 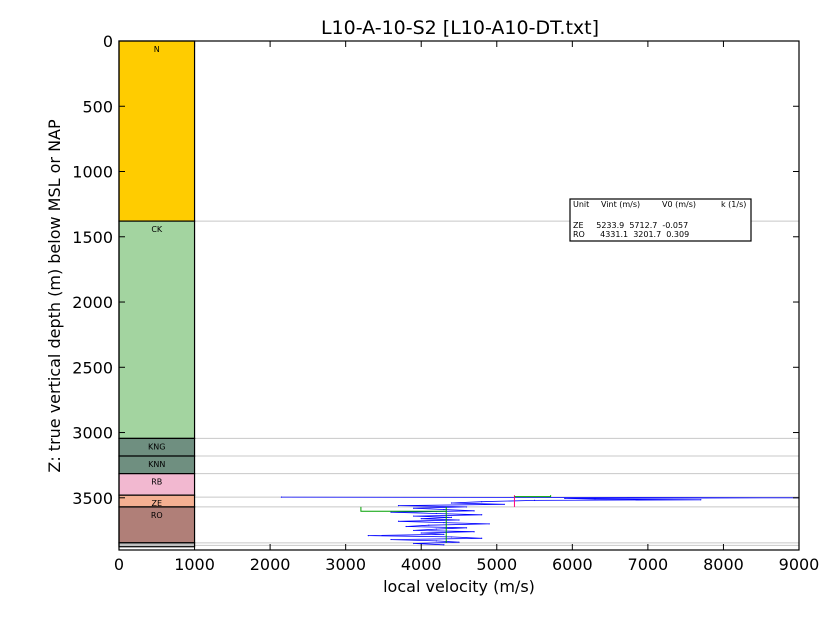 I want to click on table-row-ze: ZE 5233.9 5712.7 -0.057, so click(x=630, y=225).